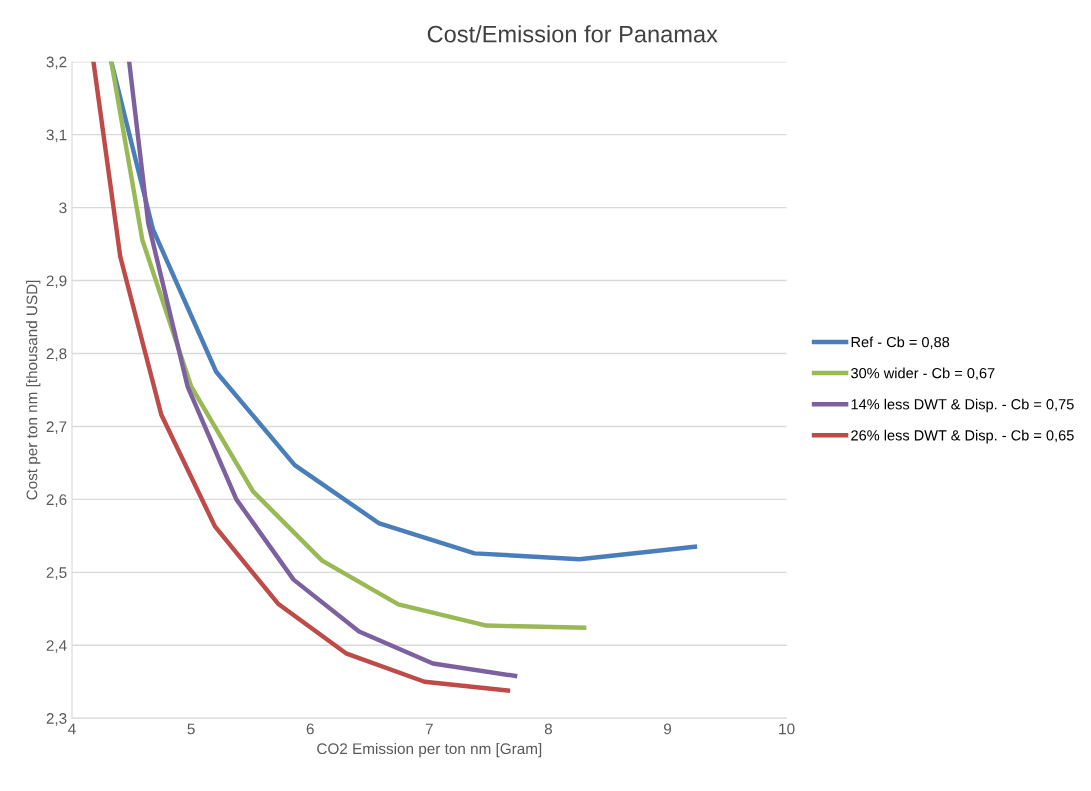  What do you see at coordinates (962, 405) in the screenshot?
I see `legend-label: 14% less DWT & Disp. - Cb = 0,75` at bounding box center [962, 405].